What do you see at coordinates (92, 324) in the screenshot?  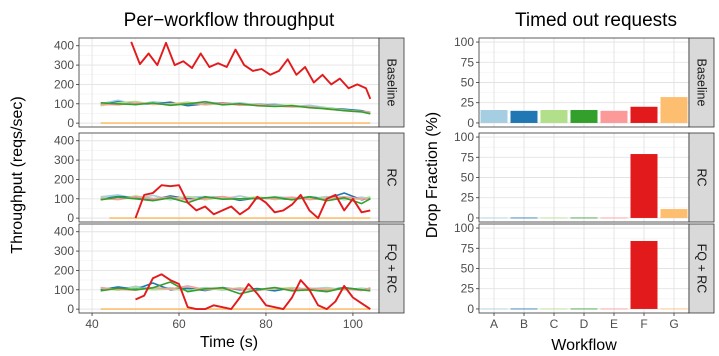 I see `x-tick-label: 40` at bounding box center [92, 324].